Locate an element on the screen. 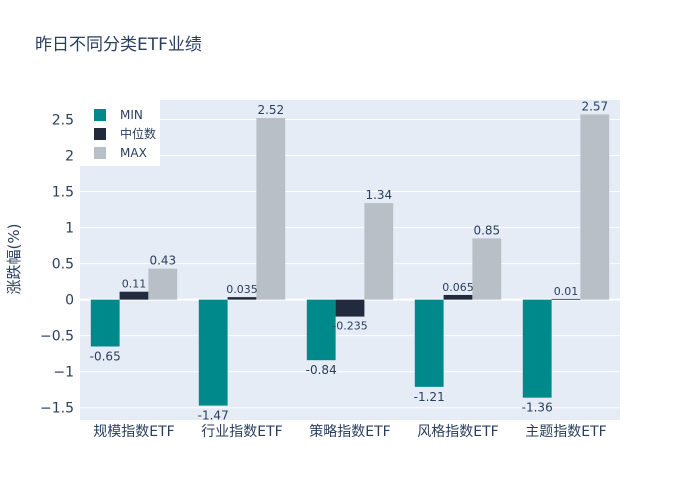 The image size is (700, 500). y-axis-ticks: −1.5 −1 −0.5 0 0.5 1 1.5 2 2.5 is located at coordinates (57, 264).